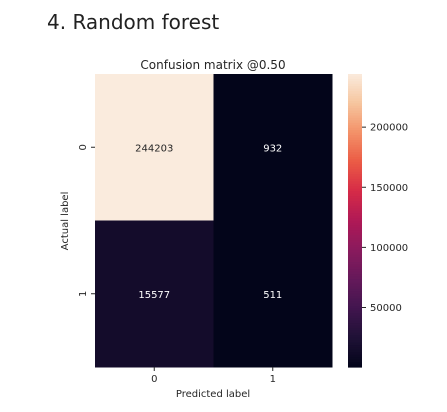  What do you see at coordinates (154, 295) in the screenshot?
I see `cell-value-label: 15577` at bounding box center [154, 295].